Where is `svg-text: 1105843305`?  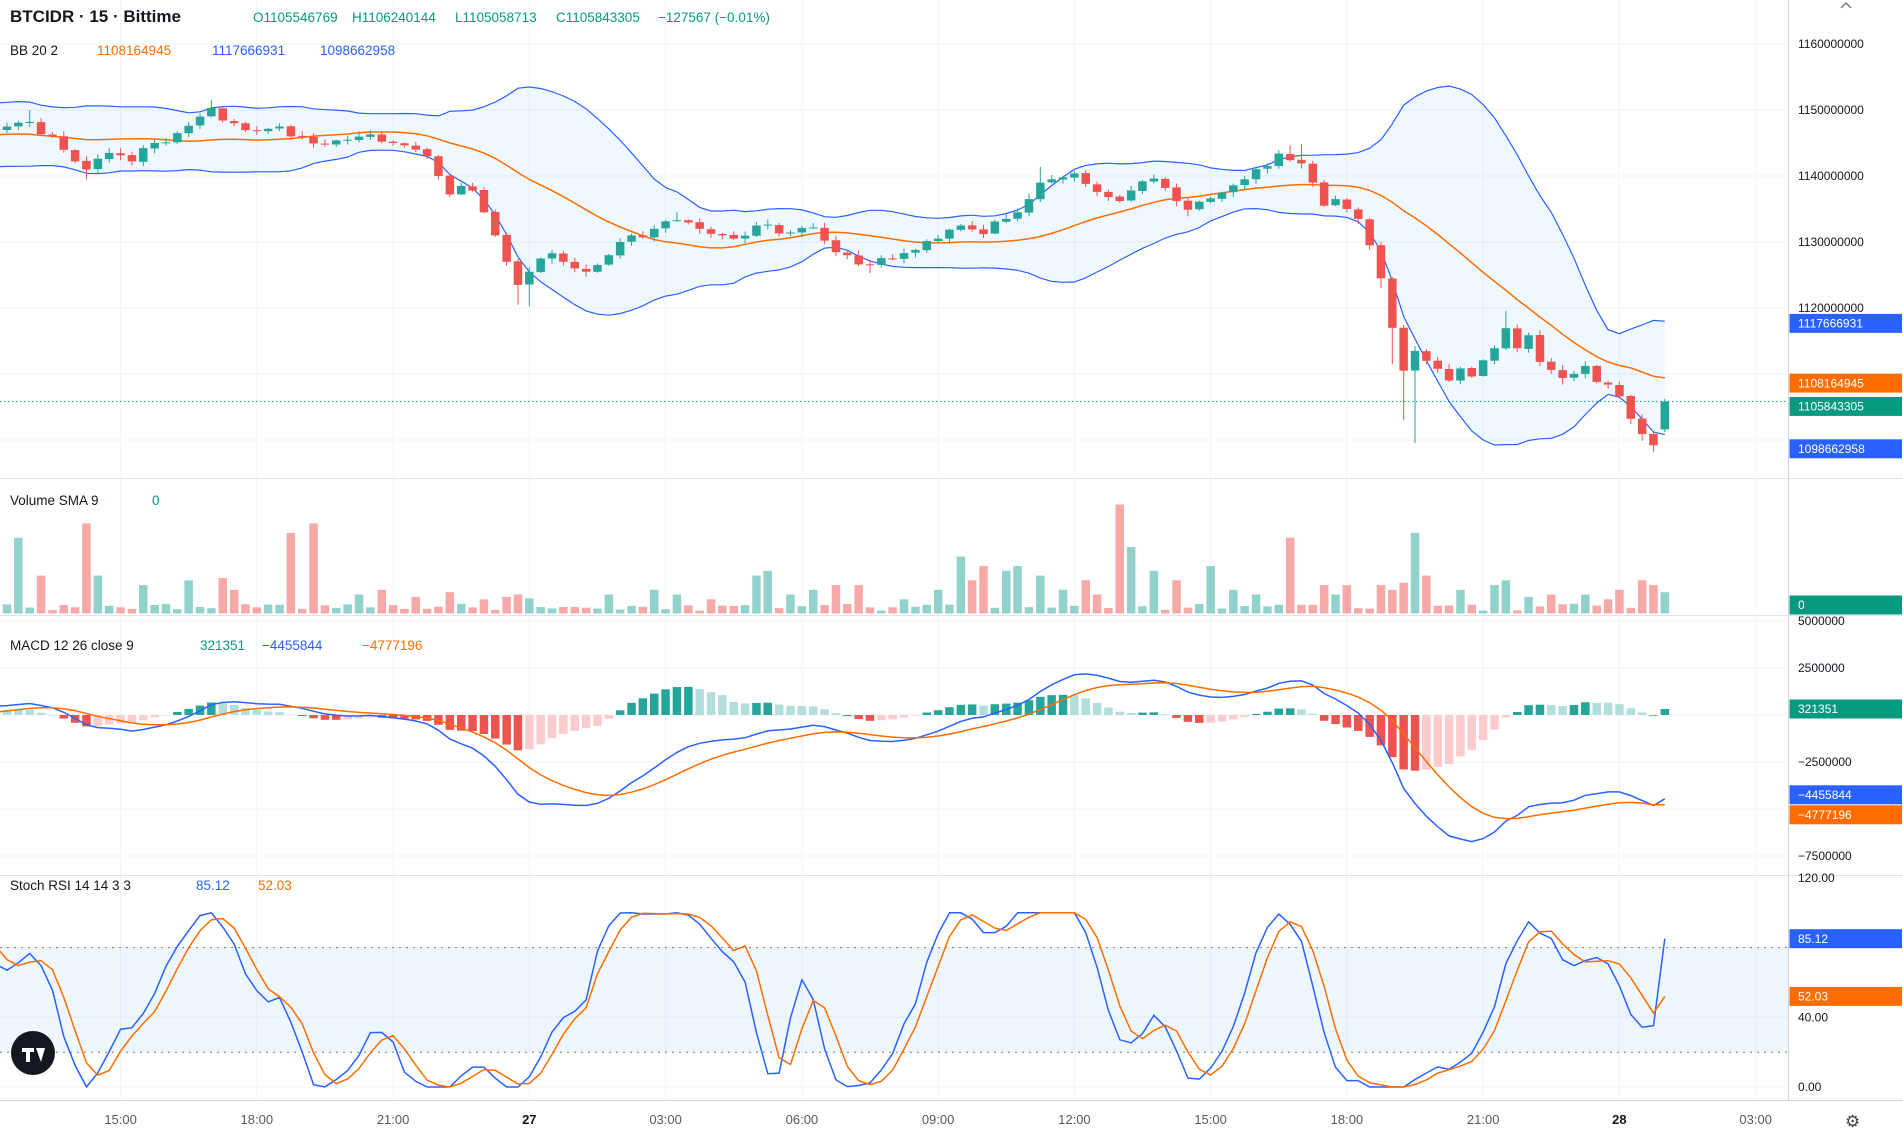
svg-text: 1105843305 is located at coordinates (1831, 407).